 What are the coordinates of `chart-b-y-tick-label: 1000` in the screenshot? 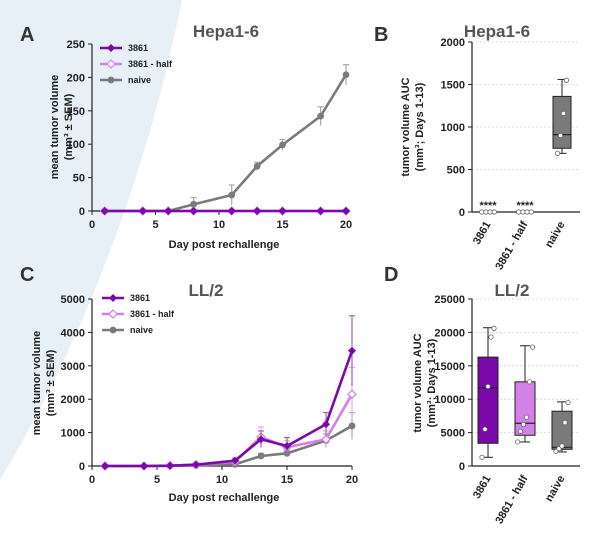 It's located at (453, 128).